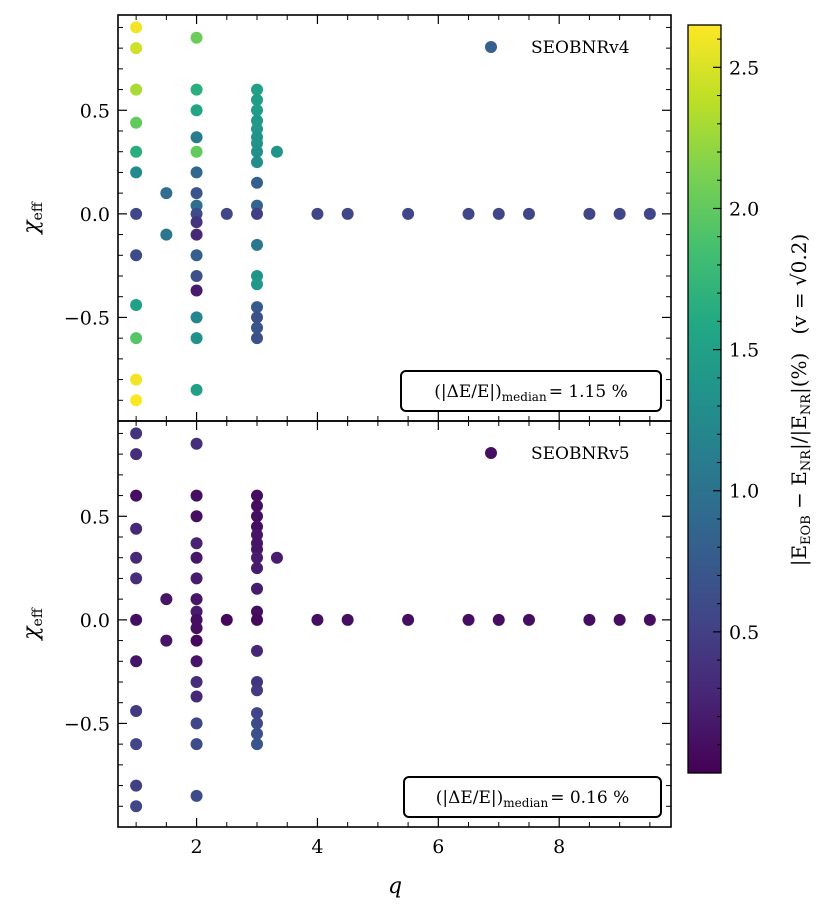  I want to click on x-axis-label: q, so click(395, 886).